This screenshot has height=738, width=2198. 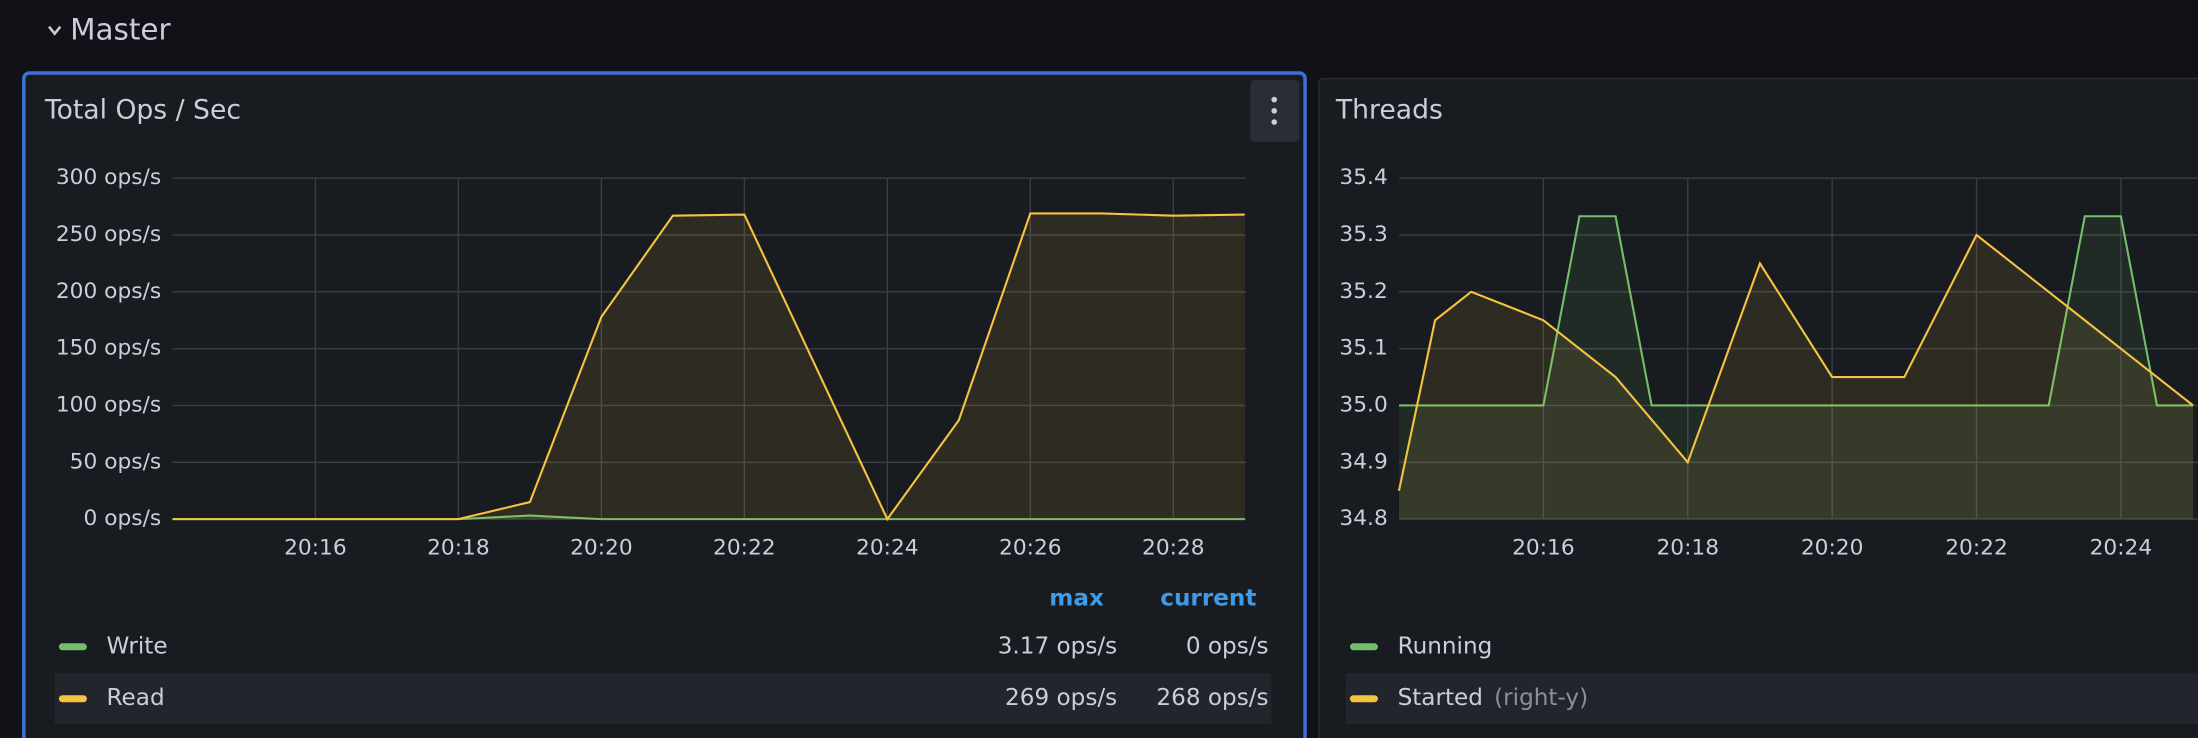 I want to click on y-tick-label: 34.9, so click(x=1363, y=461).